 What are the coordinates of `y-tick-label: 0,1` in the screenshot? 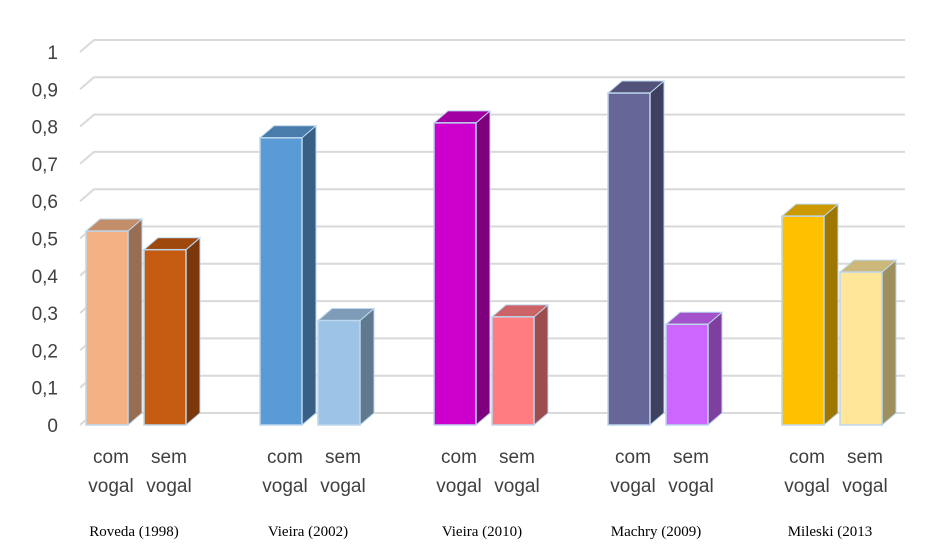 It's located at (45, 389).